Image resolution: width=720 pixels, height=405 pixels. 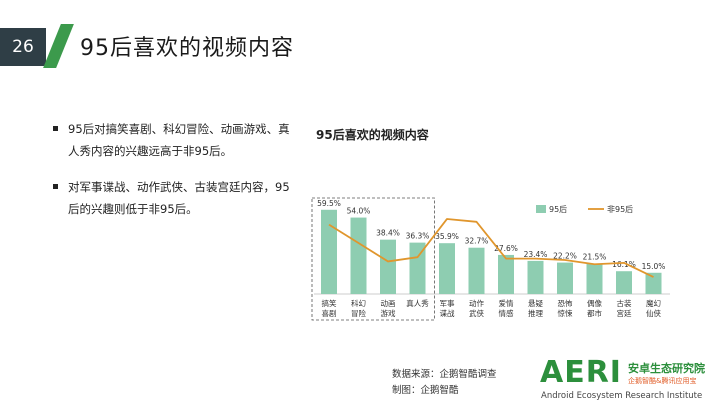 I want to click on category-label: 谍战, so click(x=447, y=313).